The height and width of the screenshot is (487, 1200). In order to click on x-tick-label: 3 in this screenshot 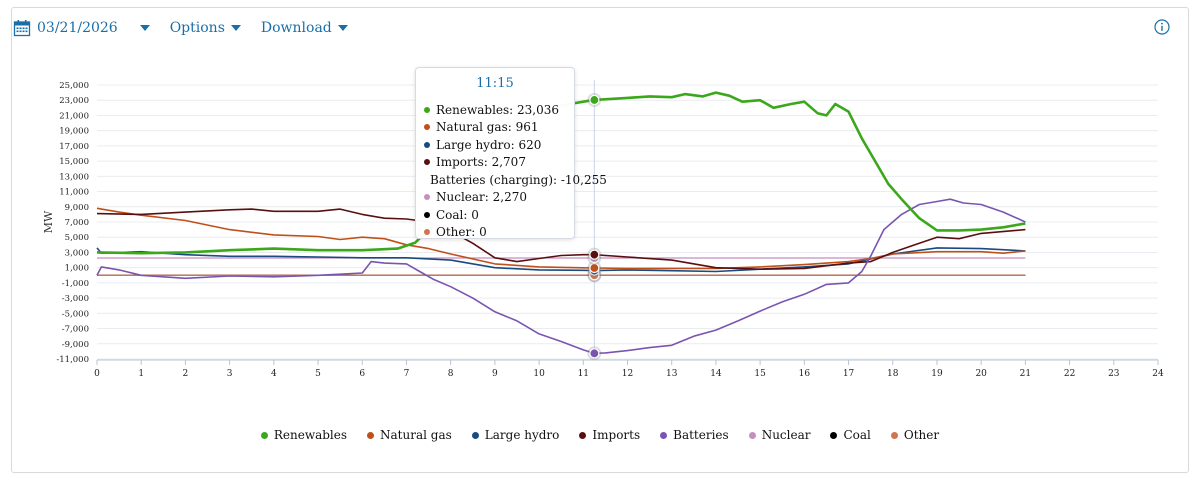, I will do `click(230, 374)`.